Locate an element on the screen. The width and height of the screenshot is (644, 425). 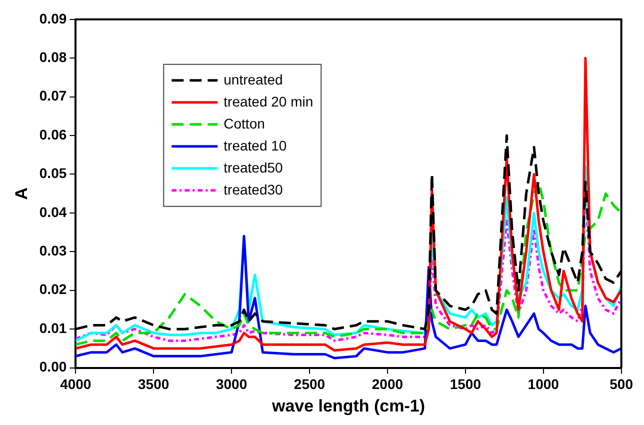
y-tick-label: 0.03 is located at coordinates (53, 250).